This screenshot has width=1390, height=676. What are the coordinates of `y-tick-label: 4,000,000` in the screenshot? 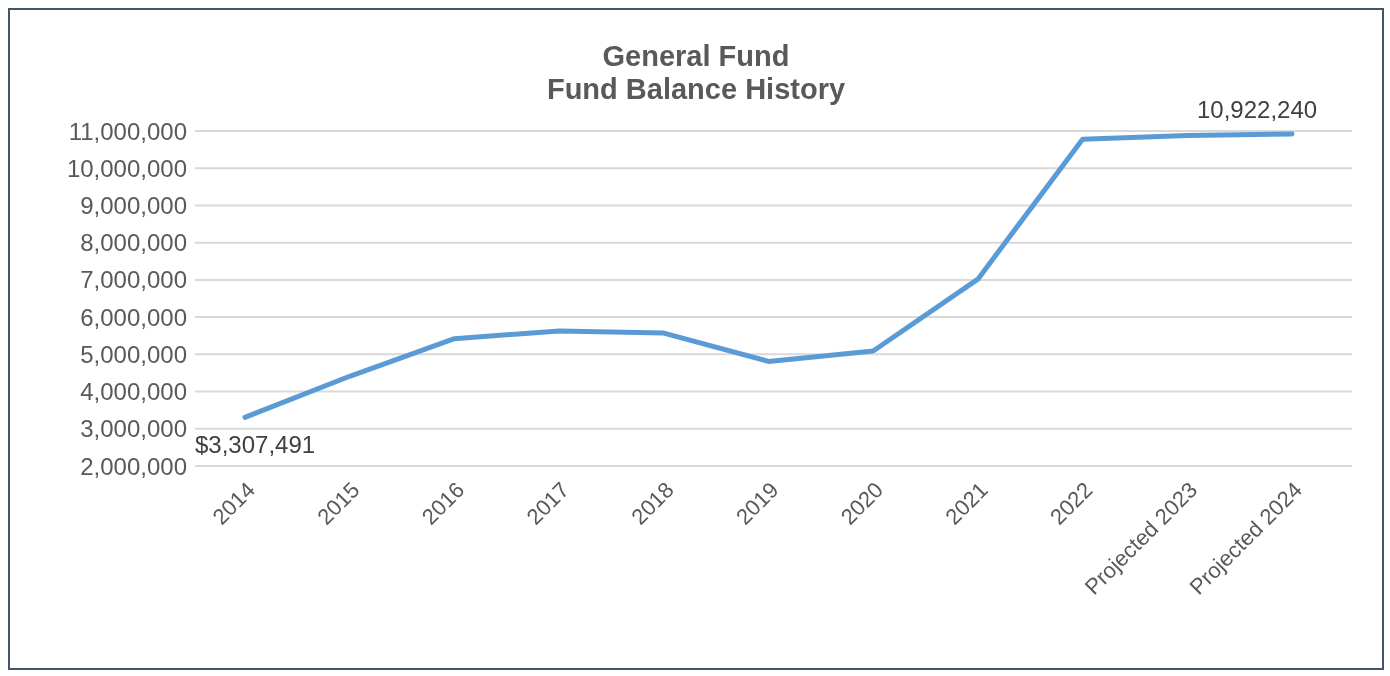 It's located at (133, 392).